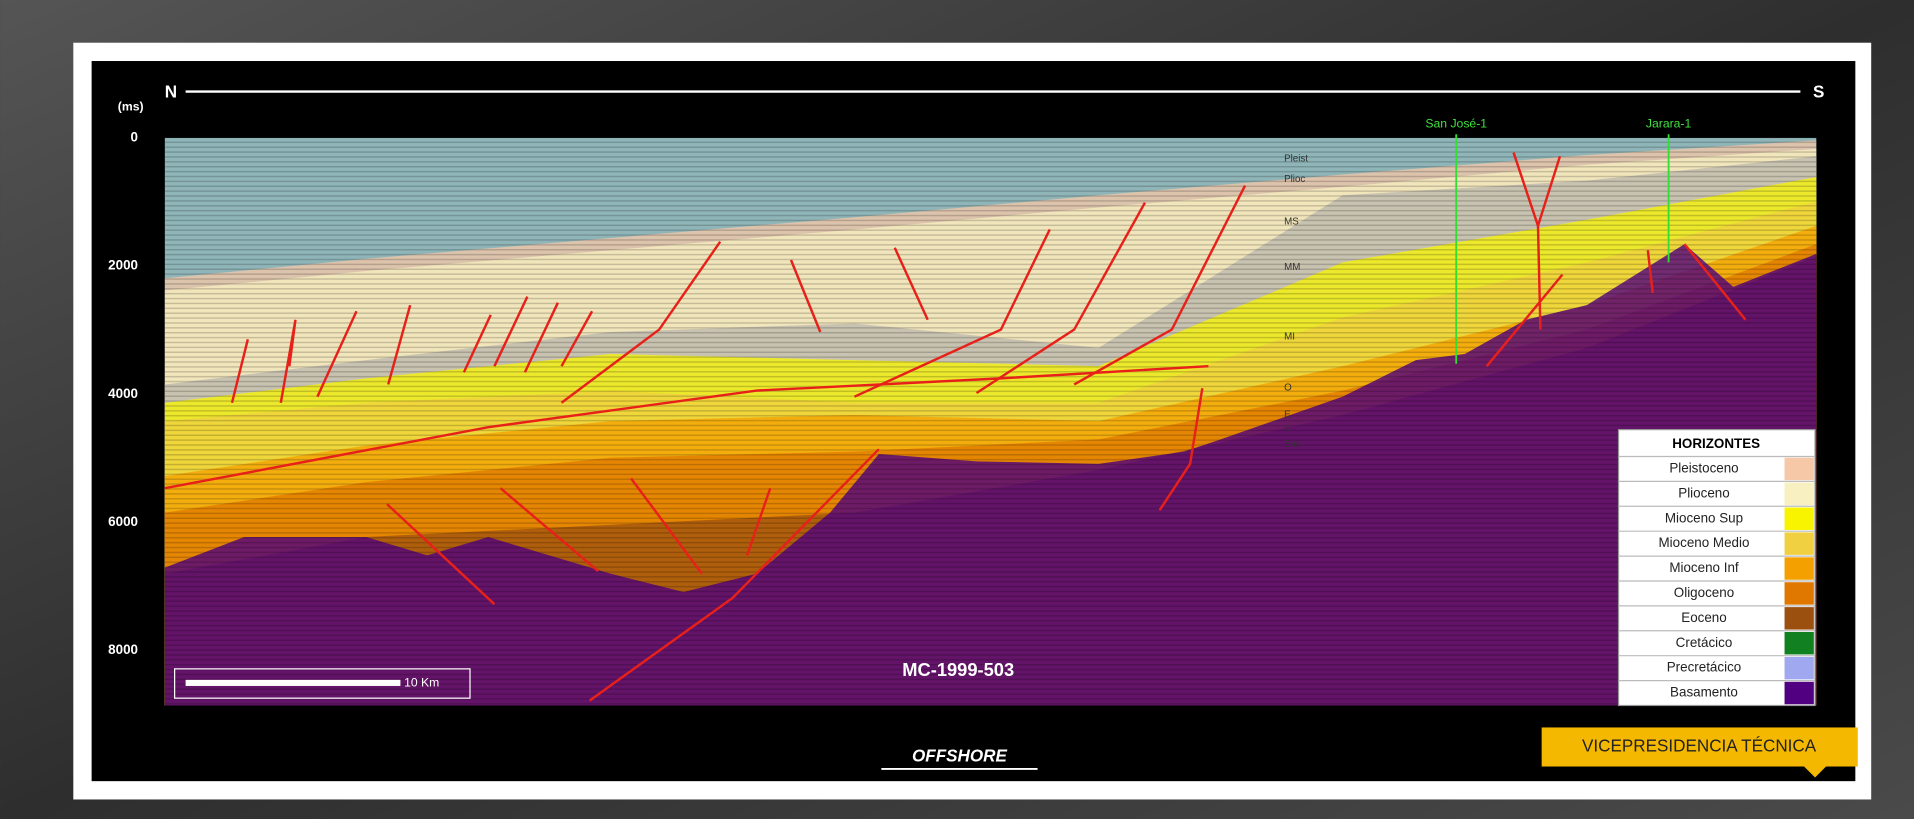 The width and height of the screenshot is (1914, 819). What do you see at coordinates (1704, 667) in the screenshot?
I see `legend-item: Precretácico` at bounding box center [1704, 667].